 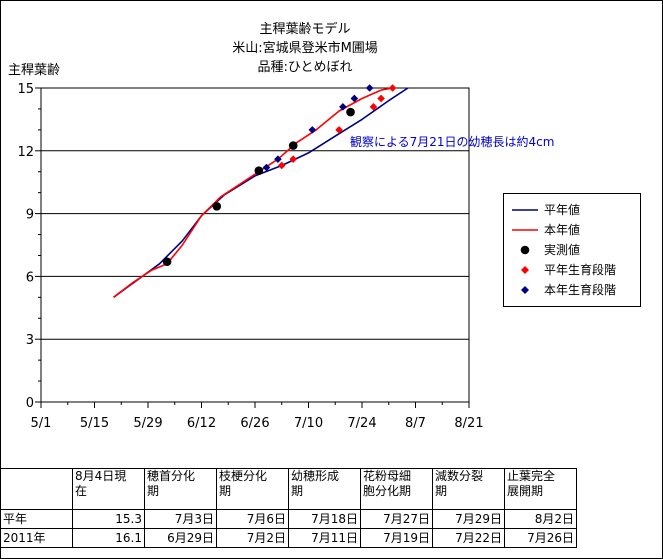 I want to click on x-tick-label: 7/10, so click(x=308, y=423).